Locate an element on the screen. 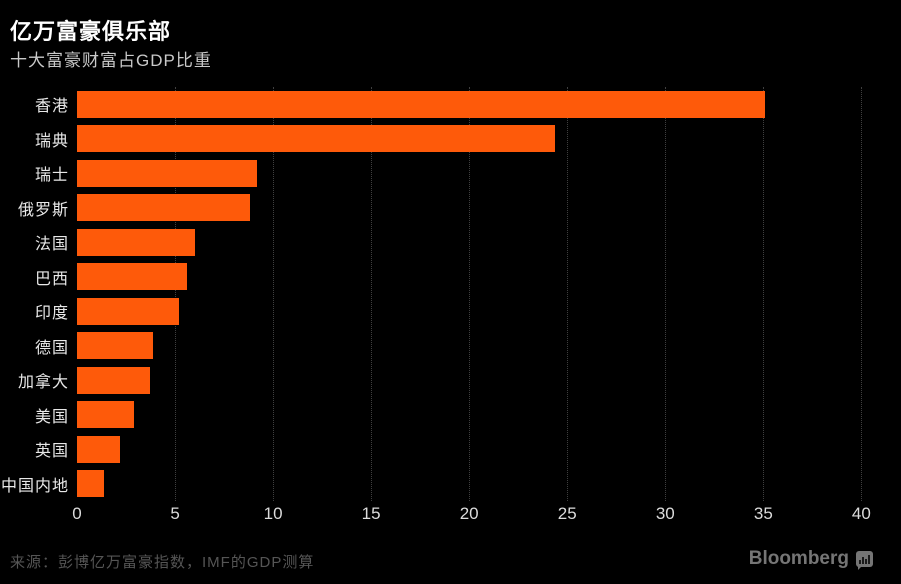  x-tick-label: 30 is located at coordinates (665, 513).